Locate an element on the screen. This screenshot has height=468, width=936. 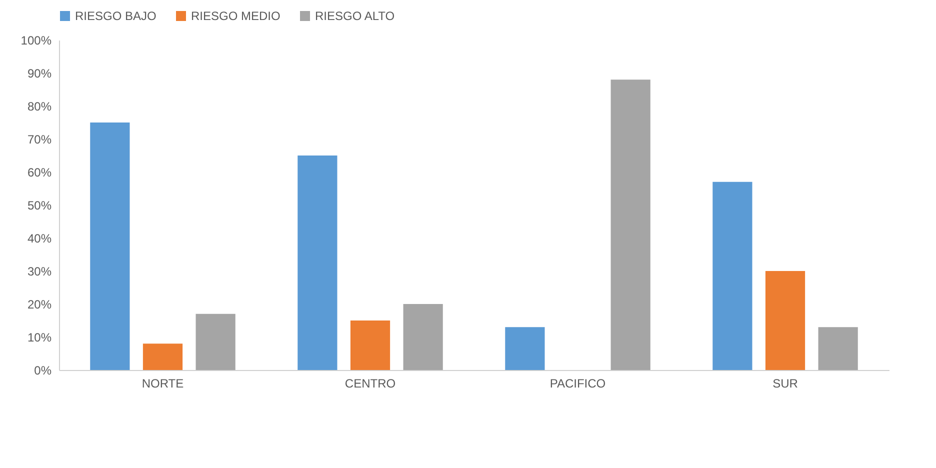
y-tick-label: 80% is located at coordinates (39, 107).